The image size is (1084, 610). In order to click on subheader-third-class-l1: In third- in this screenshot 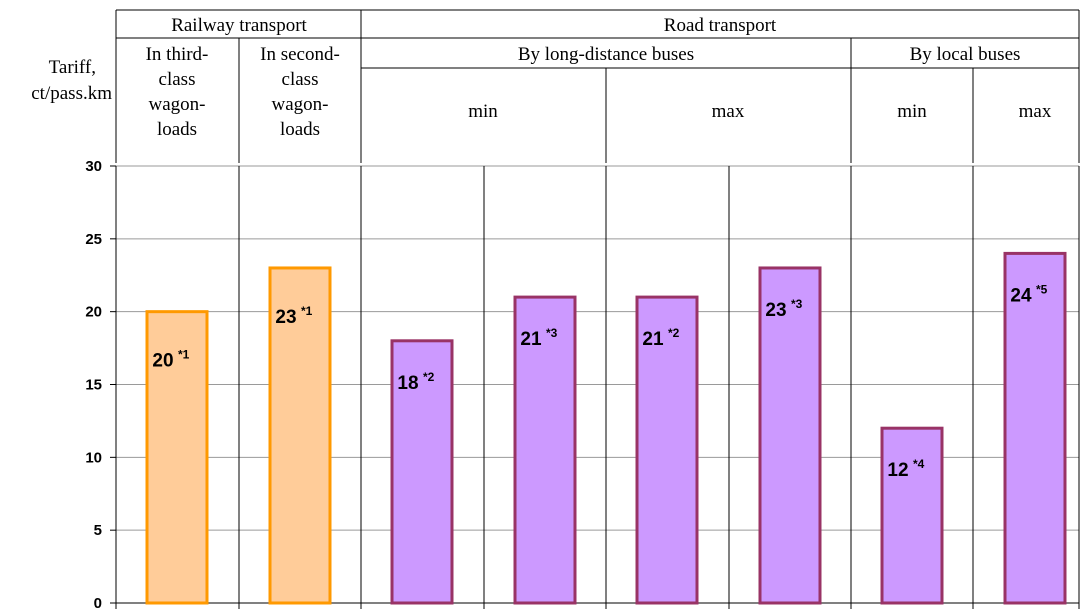, I will do `click(177, 54)`.